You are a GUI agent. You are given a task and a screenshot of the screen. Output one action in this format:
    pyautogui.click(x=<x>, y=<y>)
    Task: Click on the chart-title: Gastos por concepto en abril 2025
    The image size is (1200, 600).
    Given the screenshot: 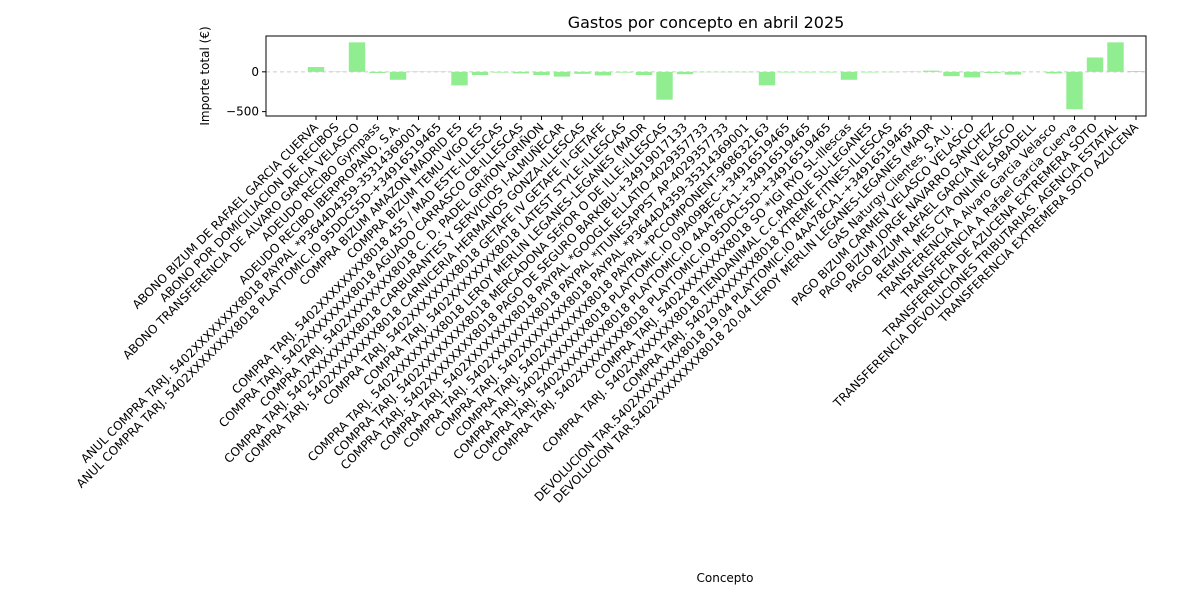 What is the action you would take?
    pyautogui.click(x=706, y=22)
    